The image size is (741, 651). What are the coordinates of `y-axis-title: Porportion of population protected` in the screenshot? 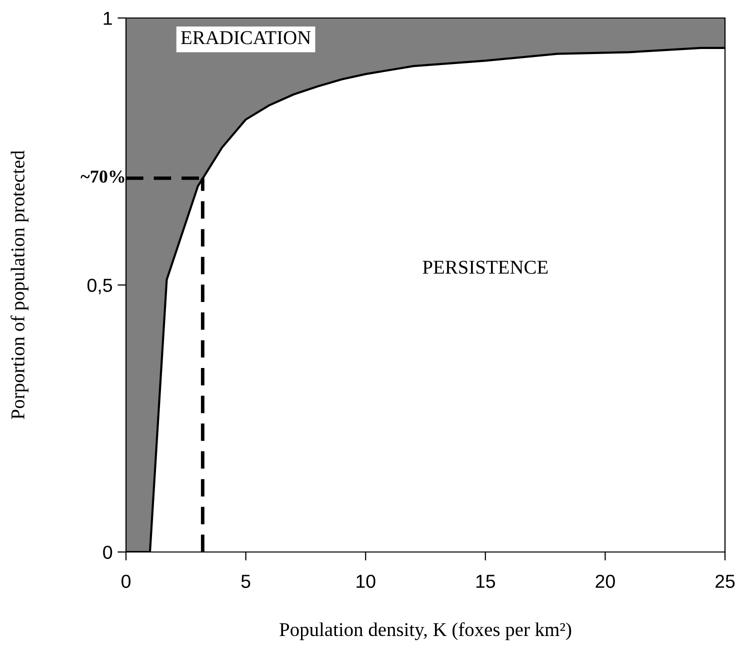 It's located at (19, 285).